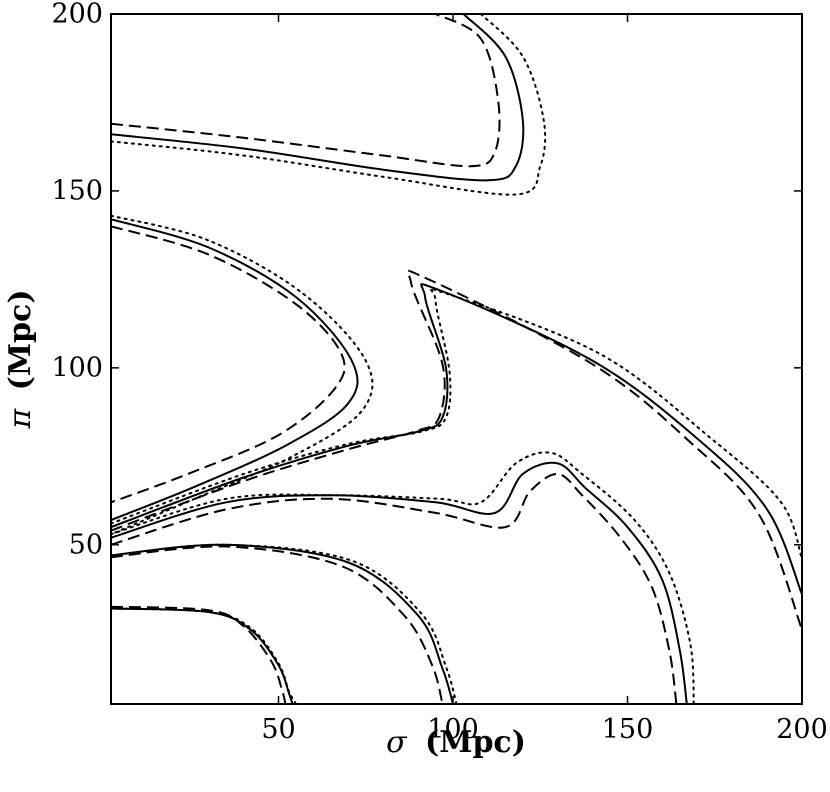 This screenshot has width=830, height=792. What do you see at coordinates (397, 742) in the screenshot?
I see `x-axis-symbol: σ` at bounding box center [397, 742].